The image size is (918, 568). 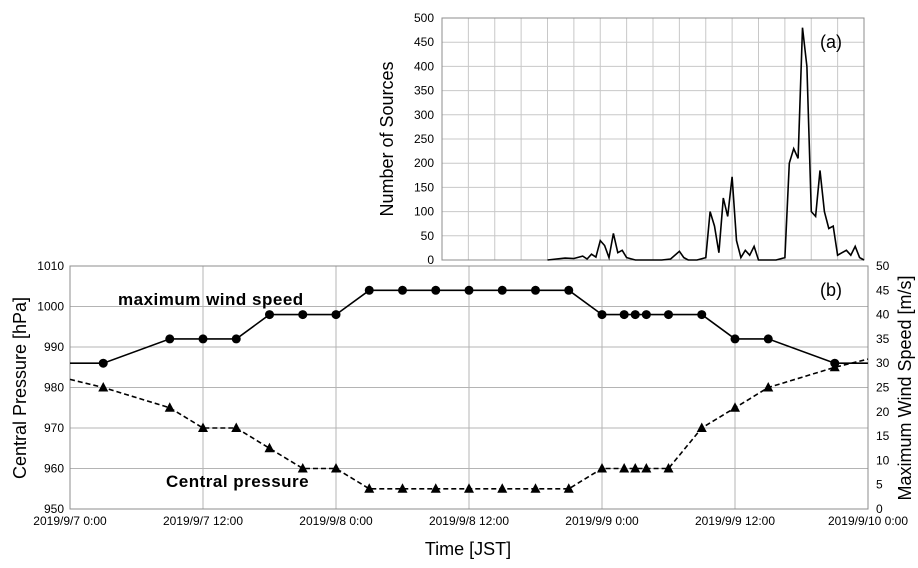 What do you see at coordinates (336, 521) in the screenshot?
I see `x-tick-label: 2019/9/8 0:00` at bounding box center [336, 521].